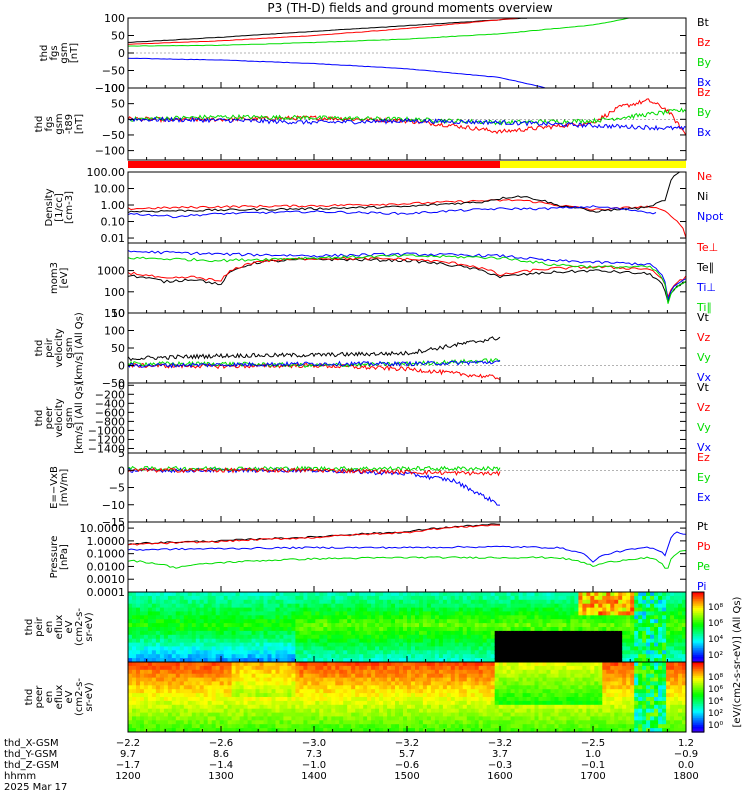  I want to click on series-Te⊥, so click(407, 277).